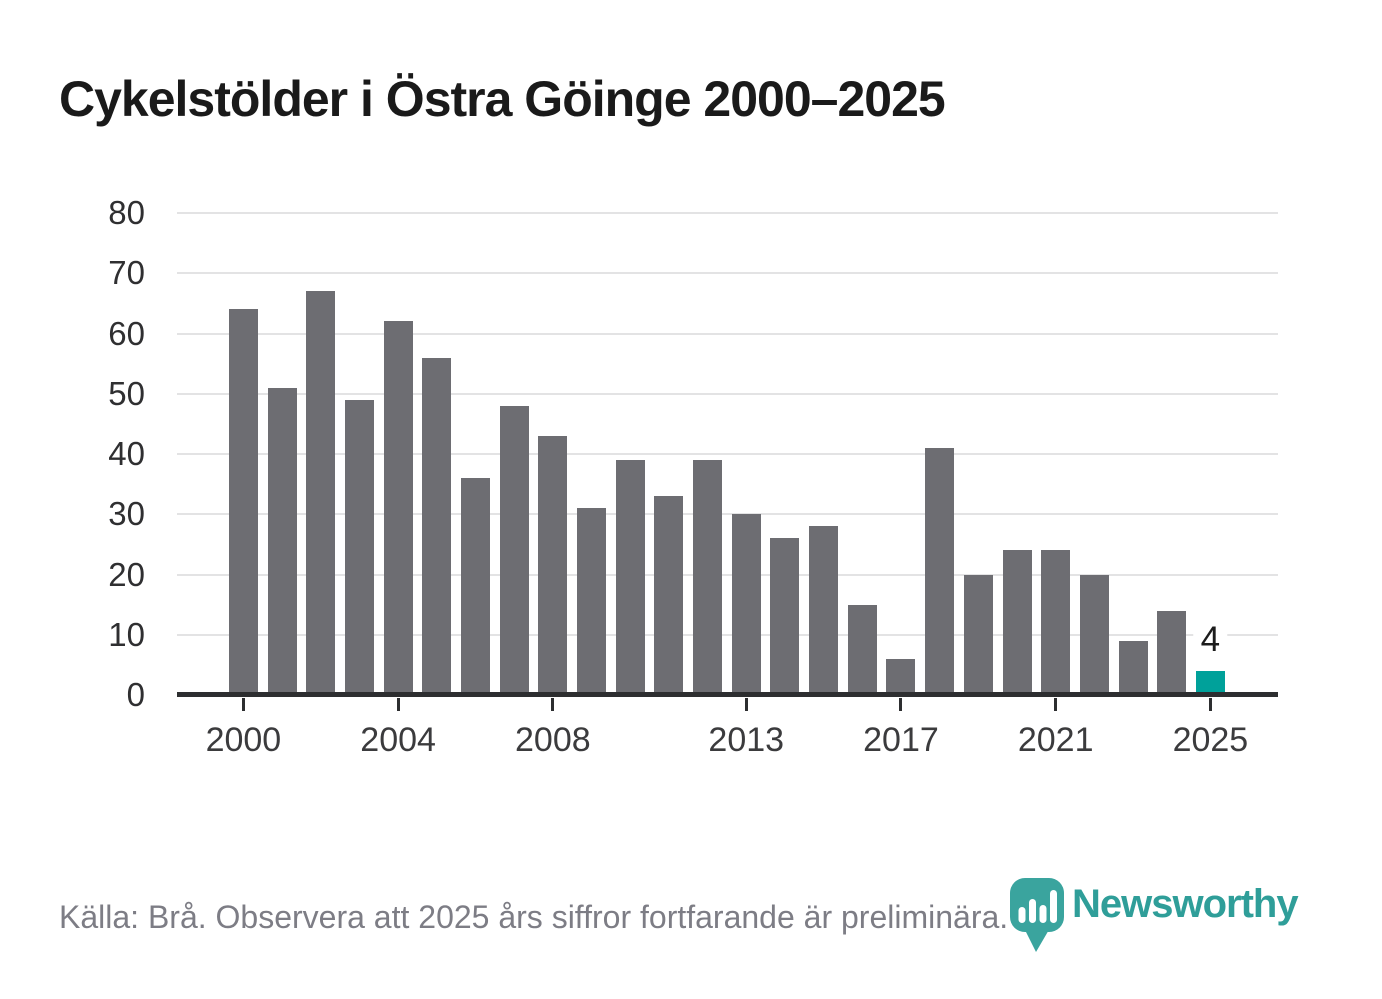  What do you see at coordinates (824, 610) in the screenshot?
I see `bar-2015` at bounding box center [824, 610].